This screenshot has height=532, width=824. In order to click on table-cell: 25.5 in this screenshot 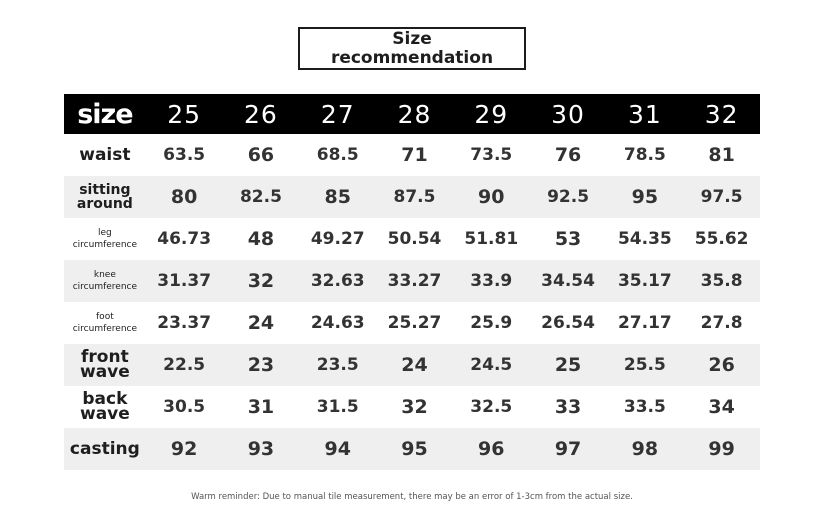, I will do `click(644, 365)`.